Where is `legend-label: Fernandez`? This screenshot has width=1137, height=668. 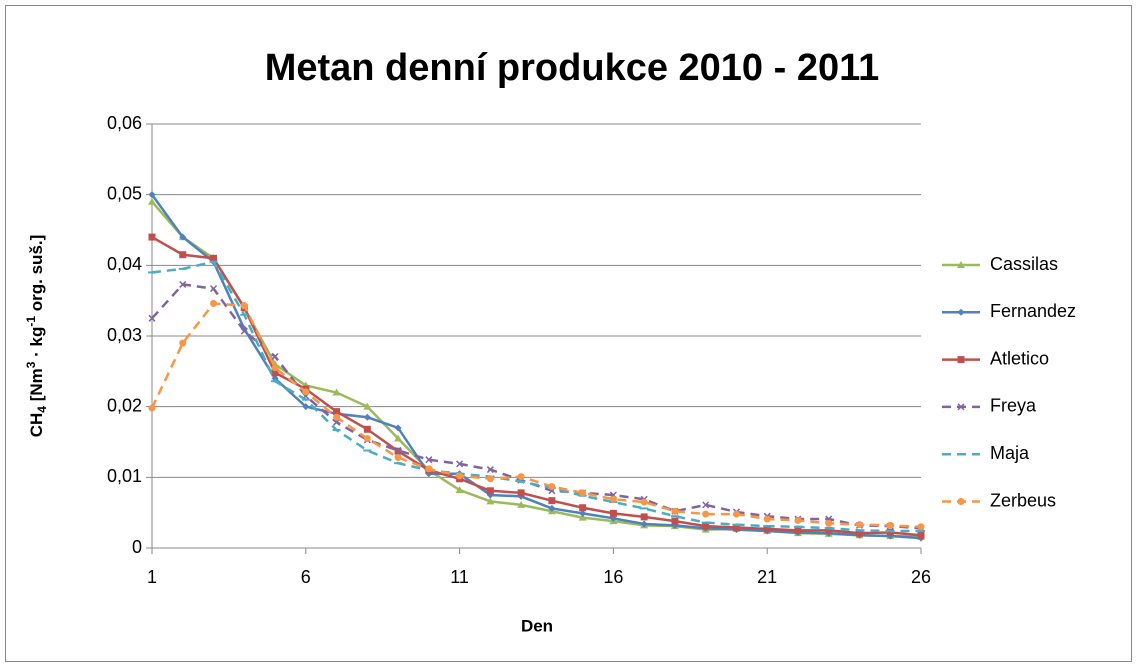
legend-label: Fernandez is located at coordinates (1033, 311).